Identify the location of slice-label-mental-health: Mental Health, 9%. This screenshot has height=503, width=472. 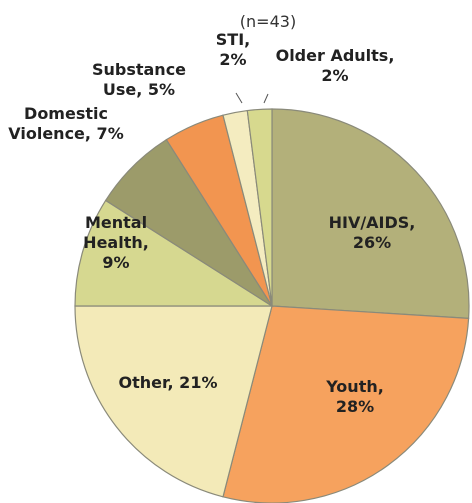
(116, 242).